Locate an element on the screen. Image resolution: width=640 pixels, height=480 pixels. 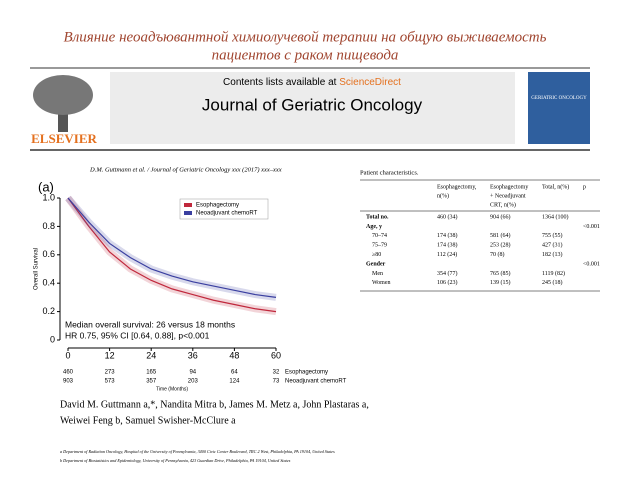
table-cell: 1364 (100) is located at coordinates (555, 216).